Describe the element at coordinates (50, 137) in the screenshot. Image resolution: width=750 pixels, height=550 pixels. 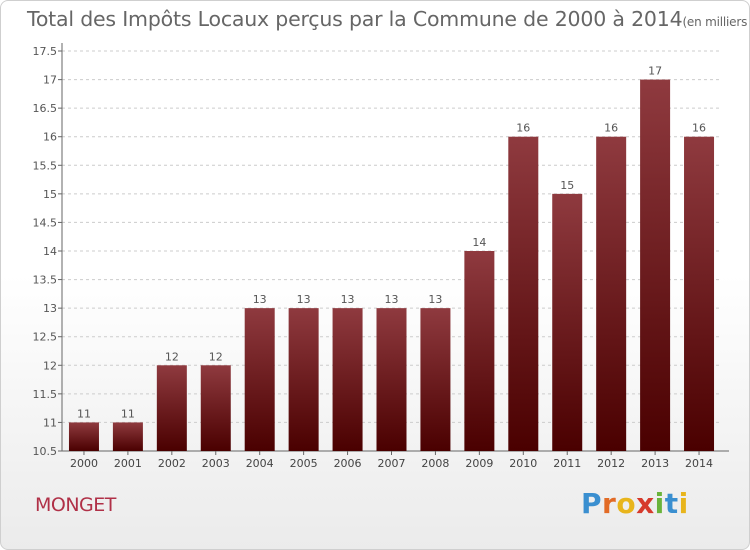
I see `y-tick-label: 16` at that location.